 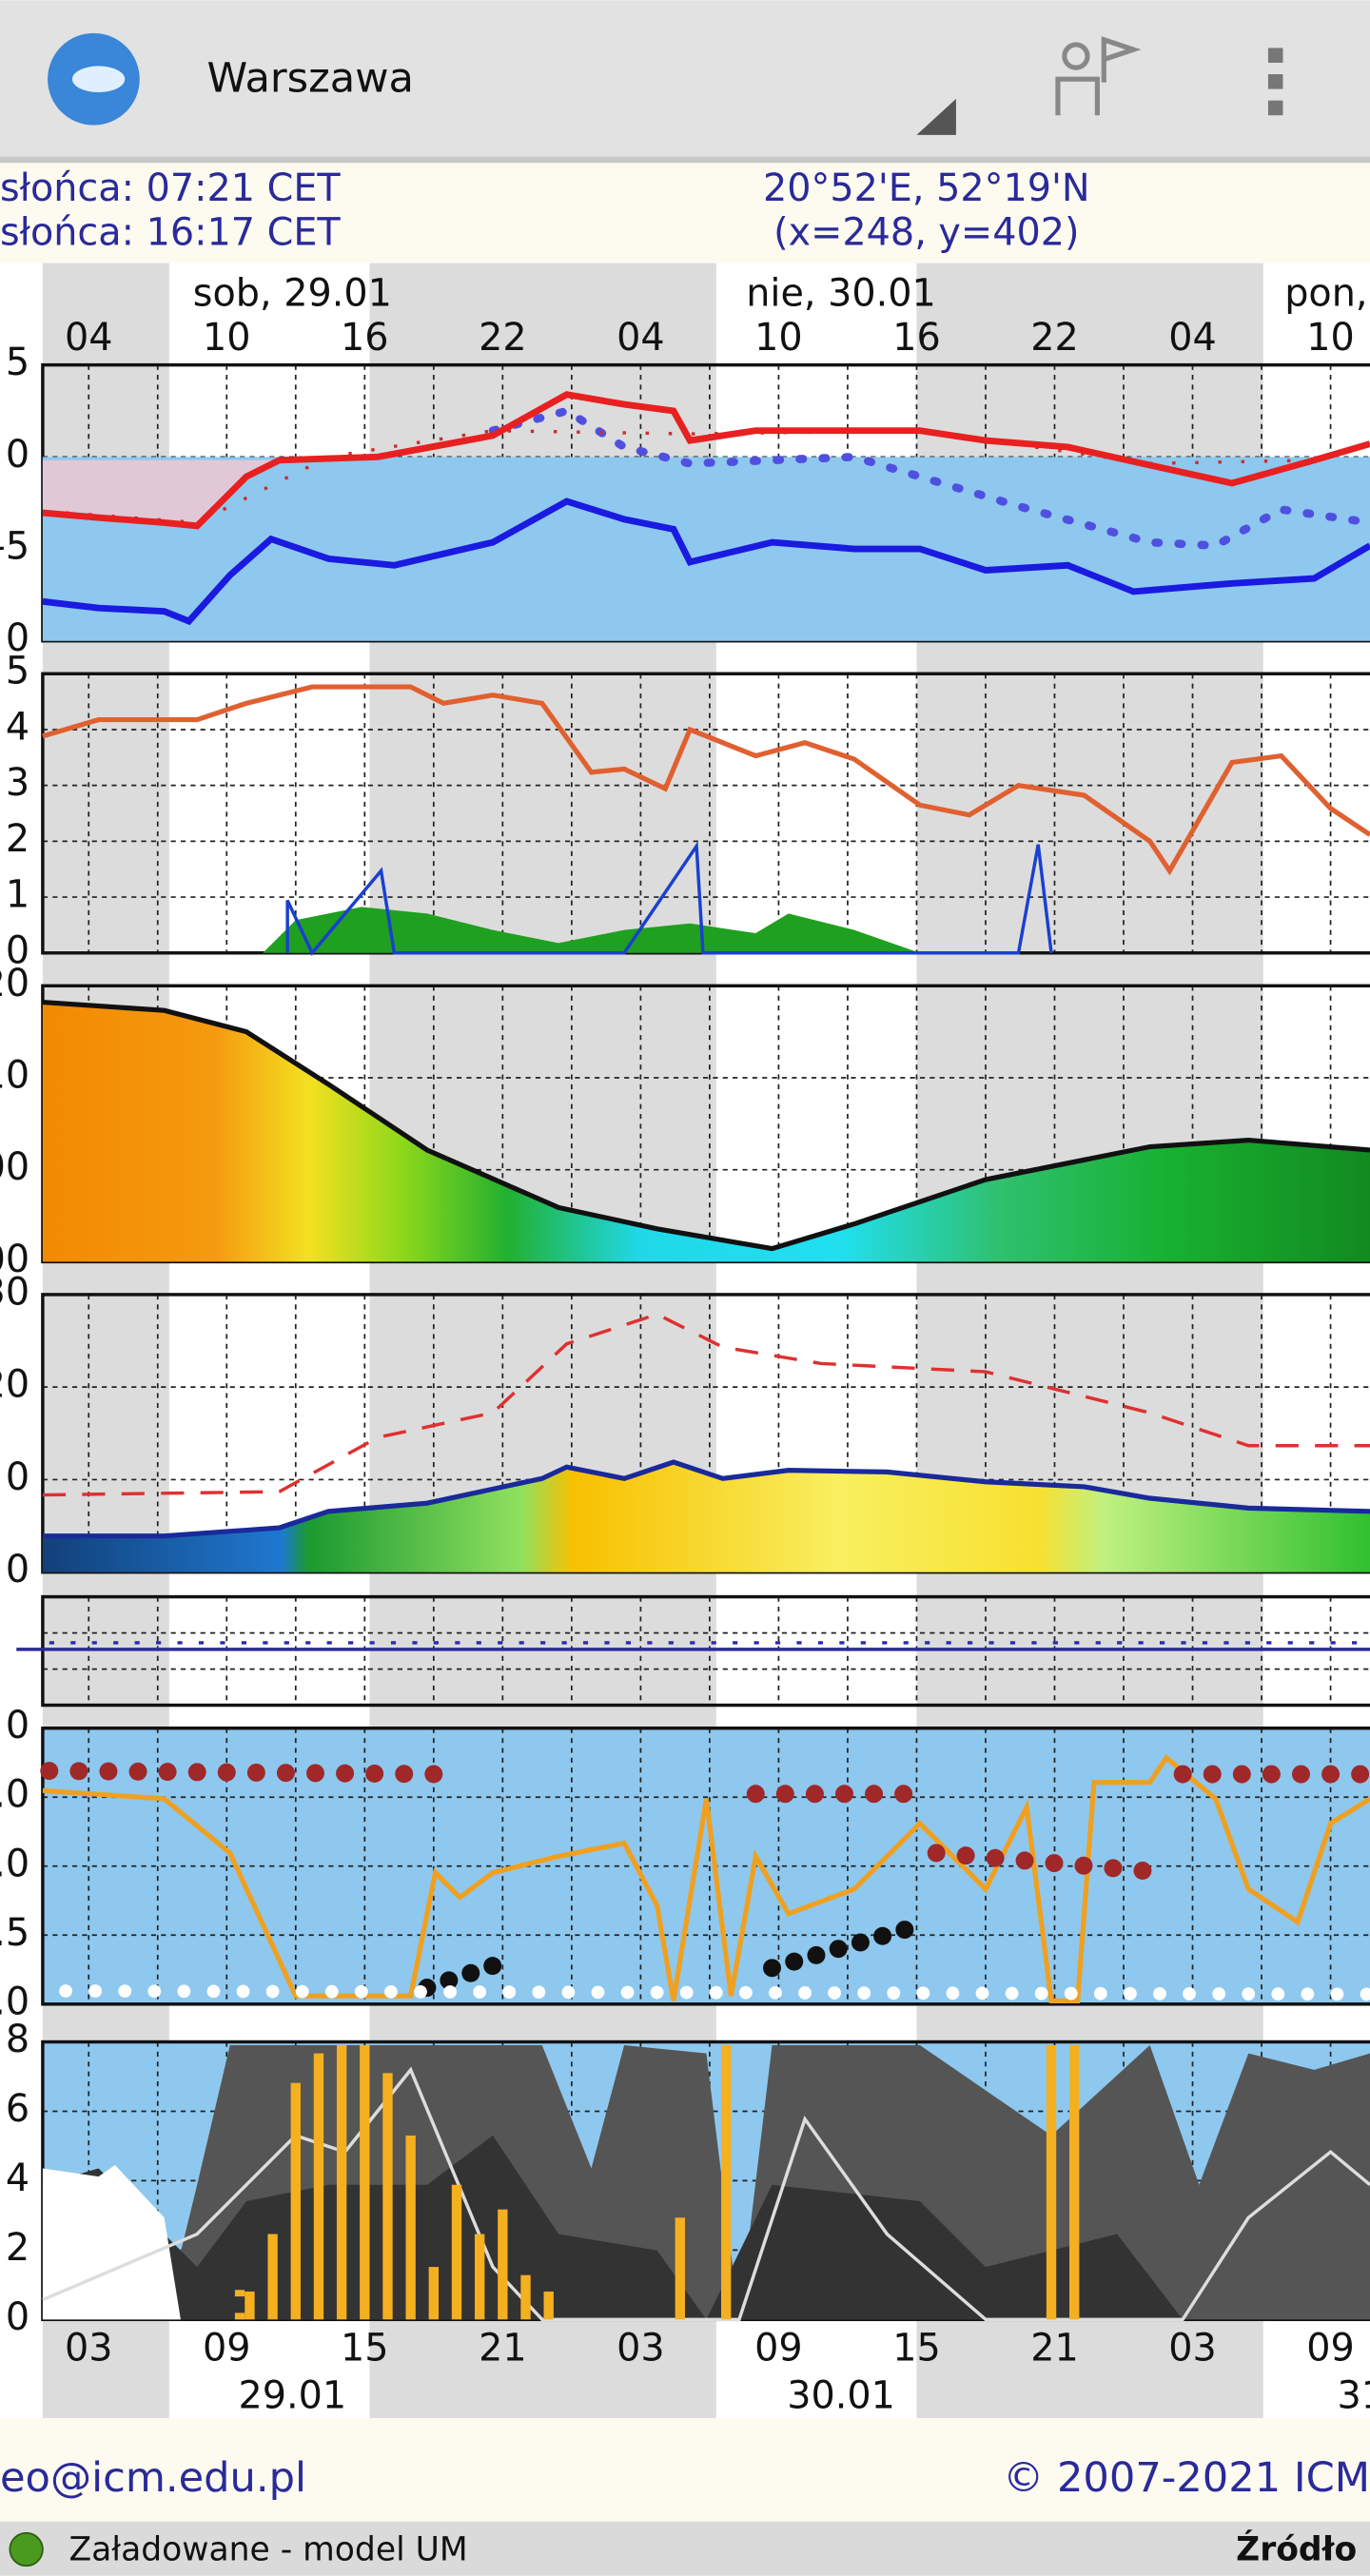 I want to click on wind-speed-line, so click(x=706, y=1499).